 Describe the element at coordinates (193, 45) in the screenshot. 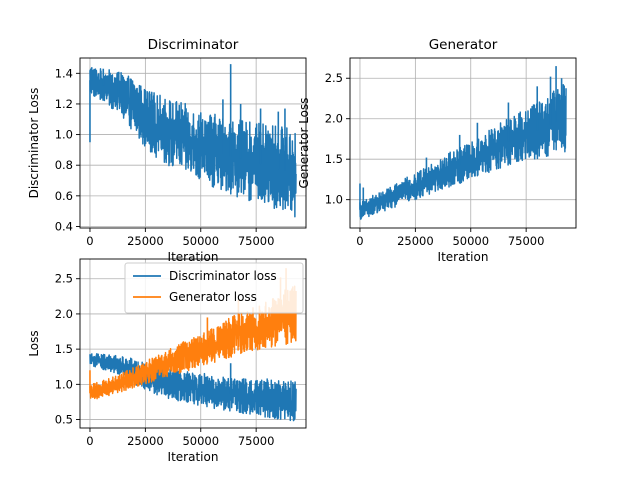

I see `subplot-title: Discriminator` at that location.